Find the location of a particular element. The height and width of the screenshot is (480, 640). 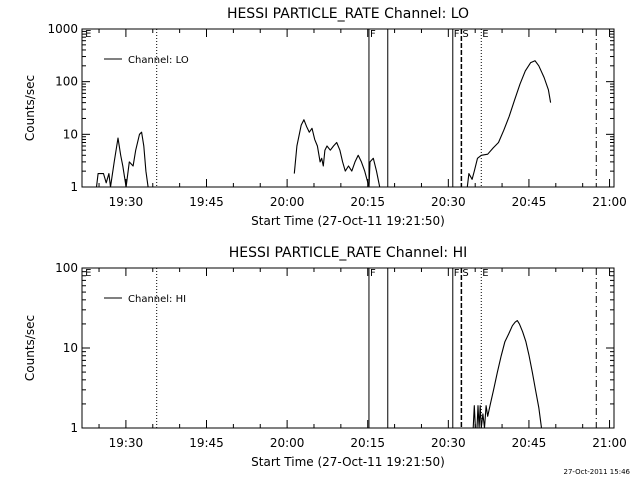

chart-title: HESSI PARTICLE_RATE Channel: HI is located at coordinates (348, 253).